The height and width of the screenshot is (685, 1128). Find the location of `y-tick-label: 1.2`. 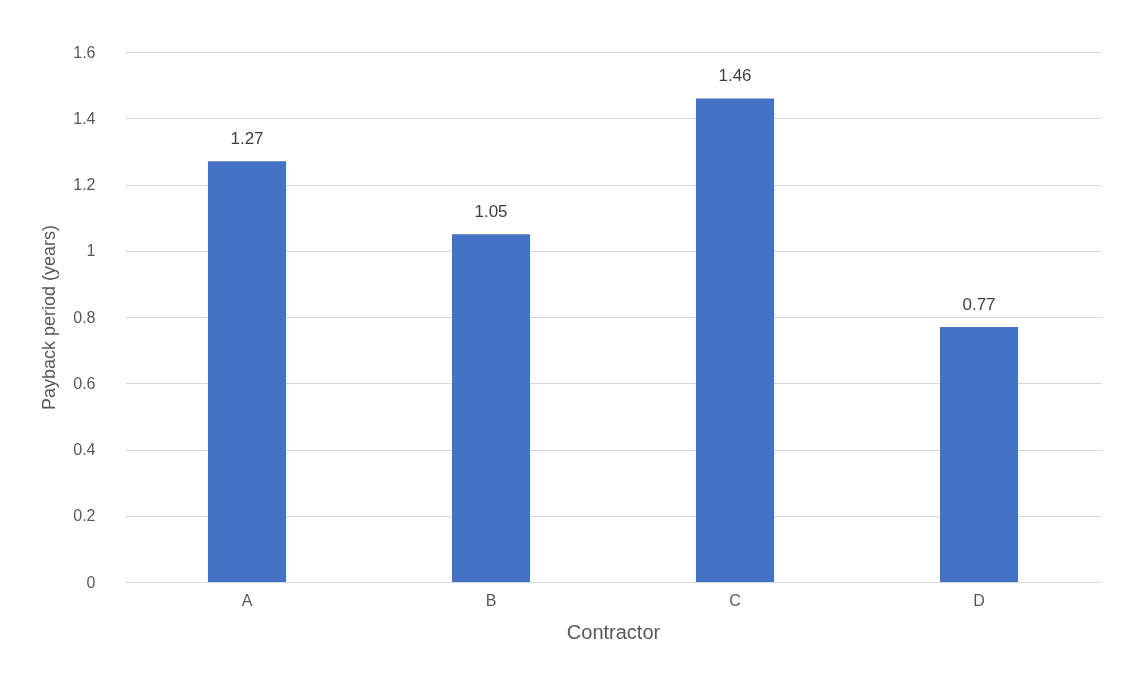

y-tick-label: 1.2 is located at coordinates (84, 184).